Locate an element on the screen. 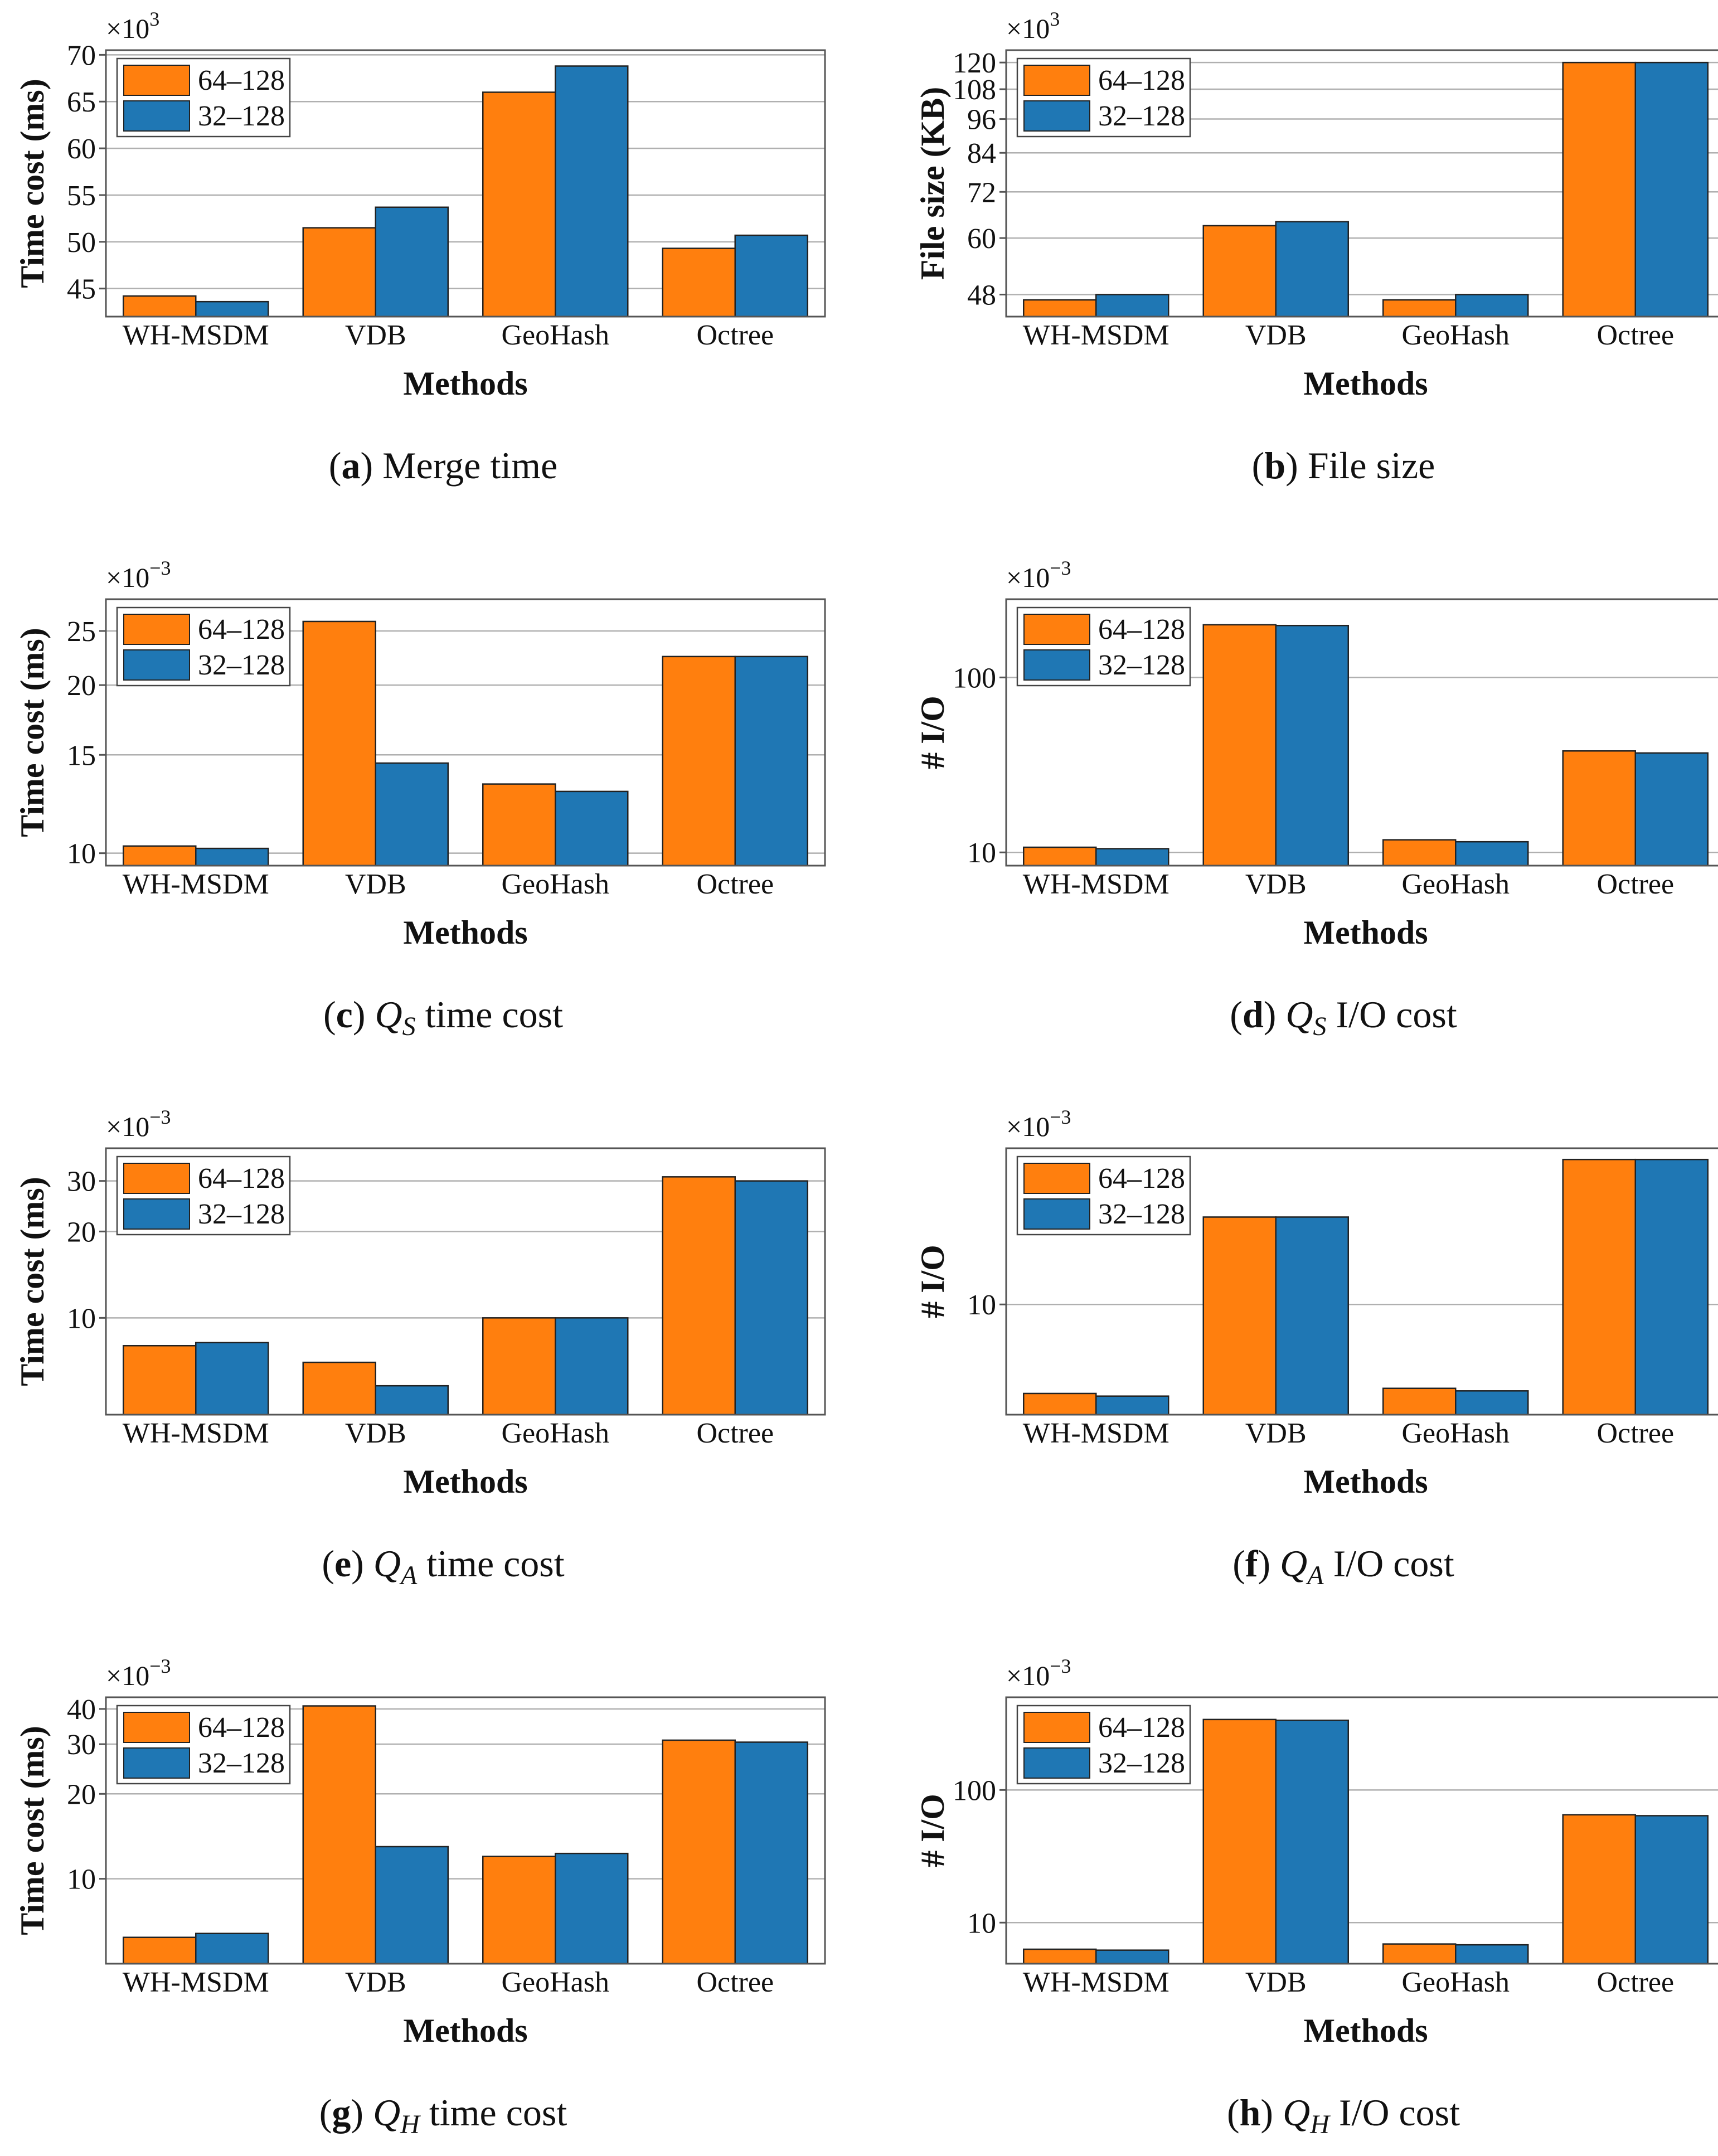 This screenshot has height=2156, width=1718. caption-sub: S is located at coordinates (1320, 1026).